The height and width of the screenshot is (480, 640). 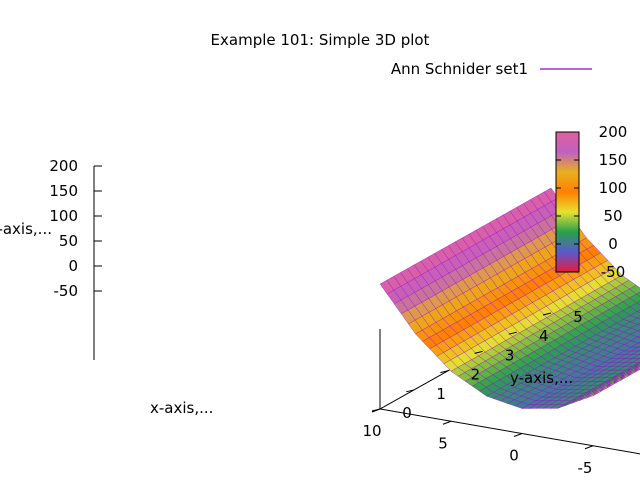 I want to click on y-tick-label: 5, so click(x=578, y=317).